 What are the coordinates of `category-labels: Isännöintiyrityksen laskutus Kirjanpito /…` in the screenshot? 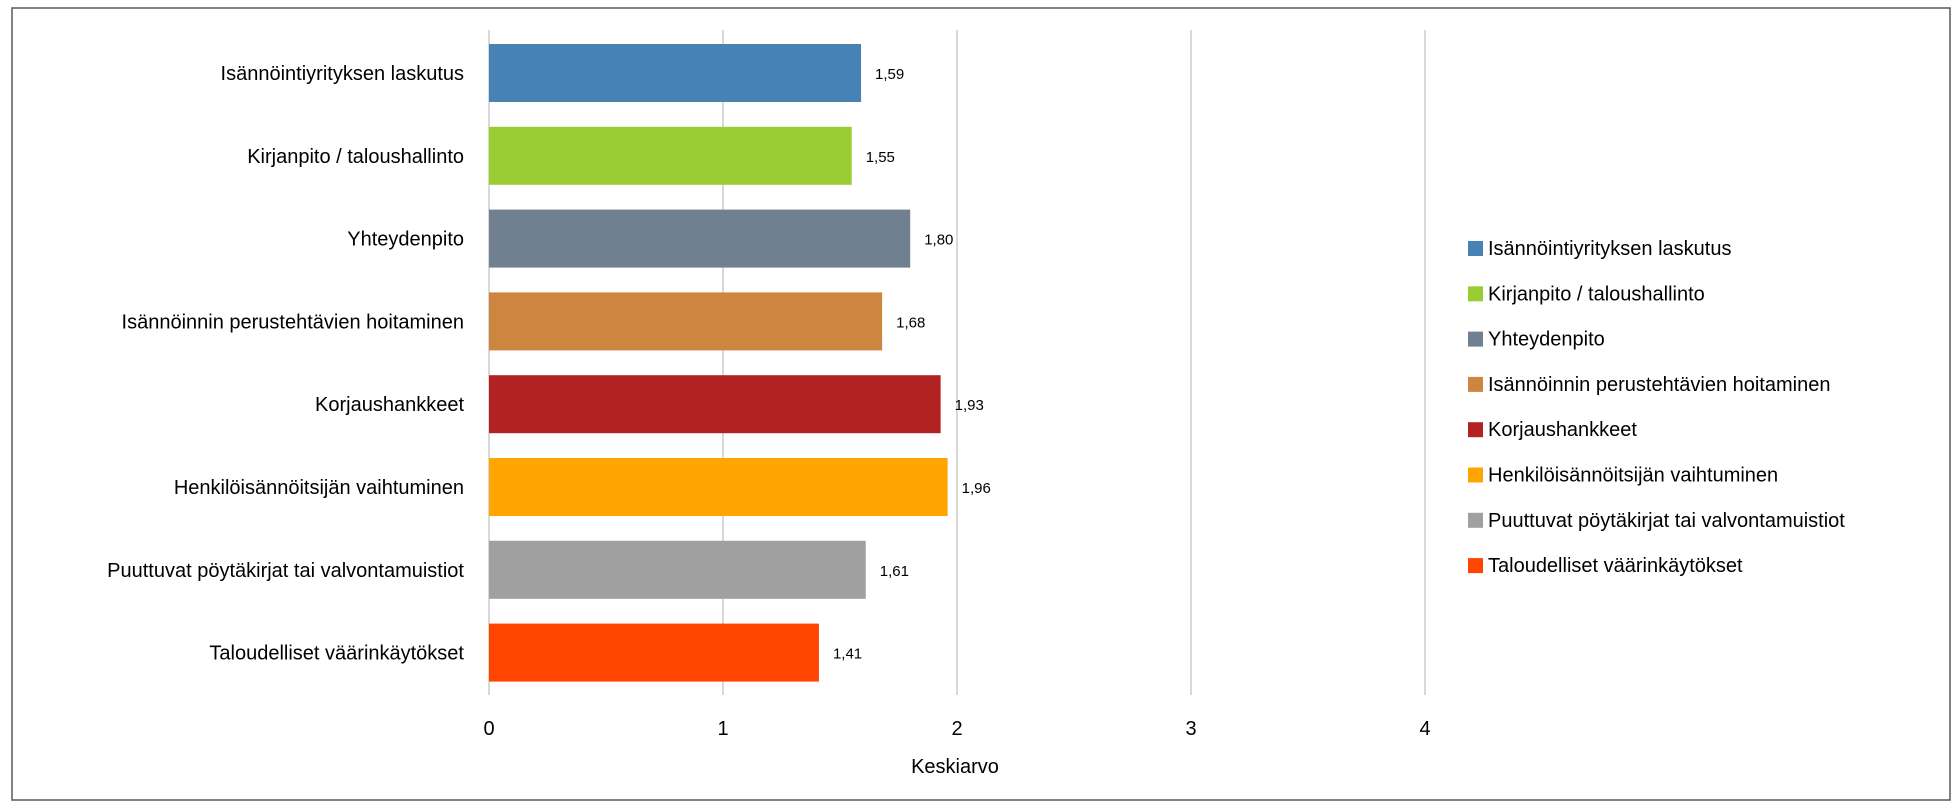 It's located at (285, 364).